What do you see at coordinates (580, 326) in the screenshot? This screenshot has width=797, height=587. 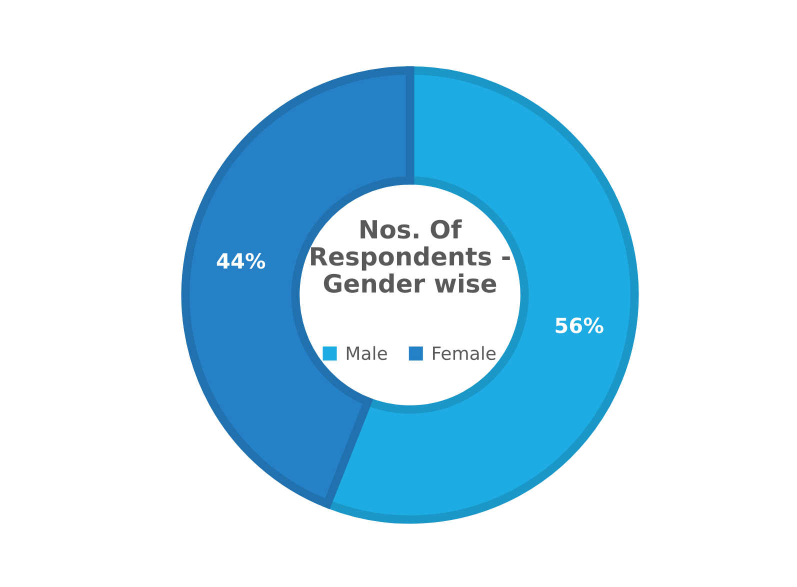 I see `data-label: 56%` at bounding box center [580, 326].